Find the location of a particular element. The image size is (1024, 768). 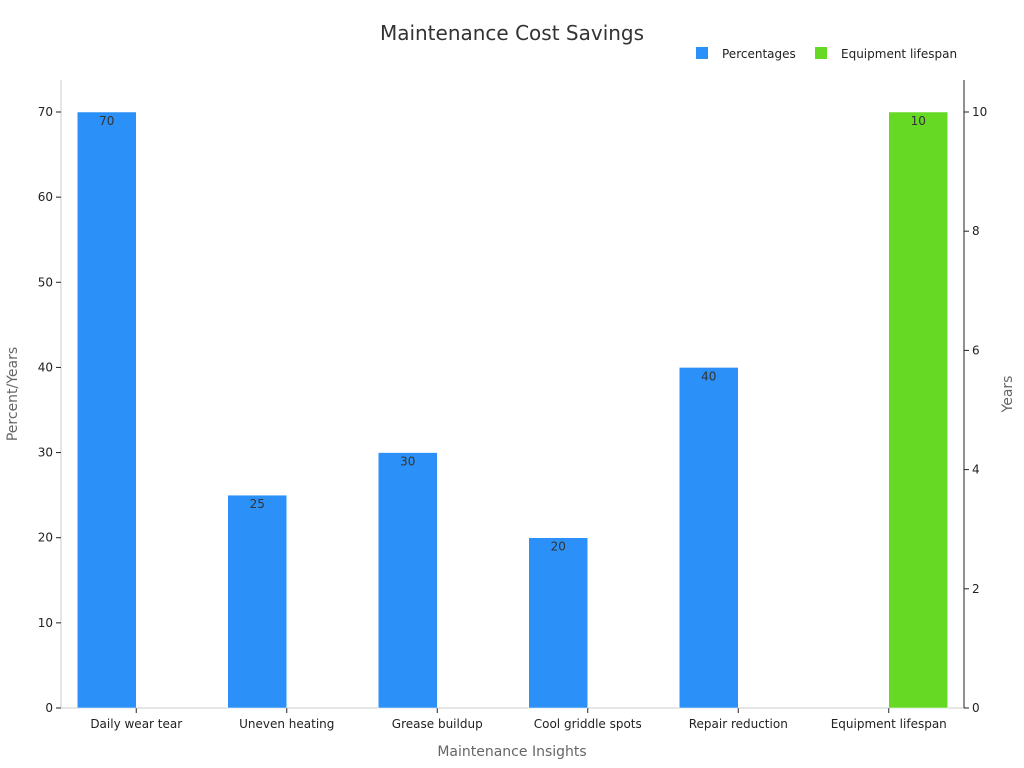

x-tick-label: Equipment lifespan is located at coordinates (889, 724).